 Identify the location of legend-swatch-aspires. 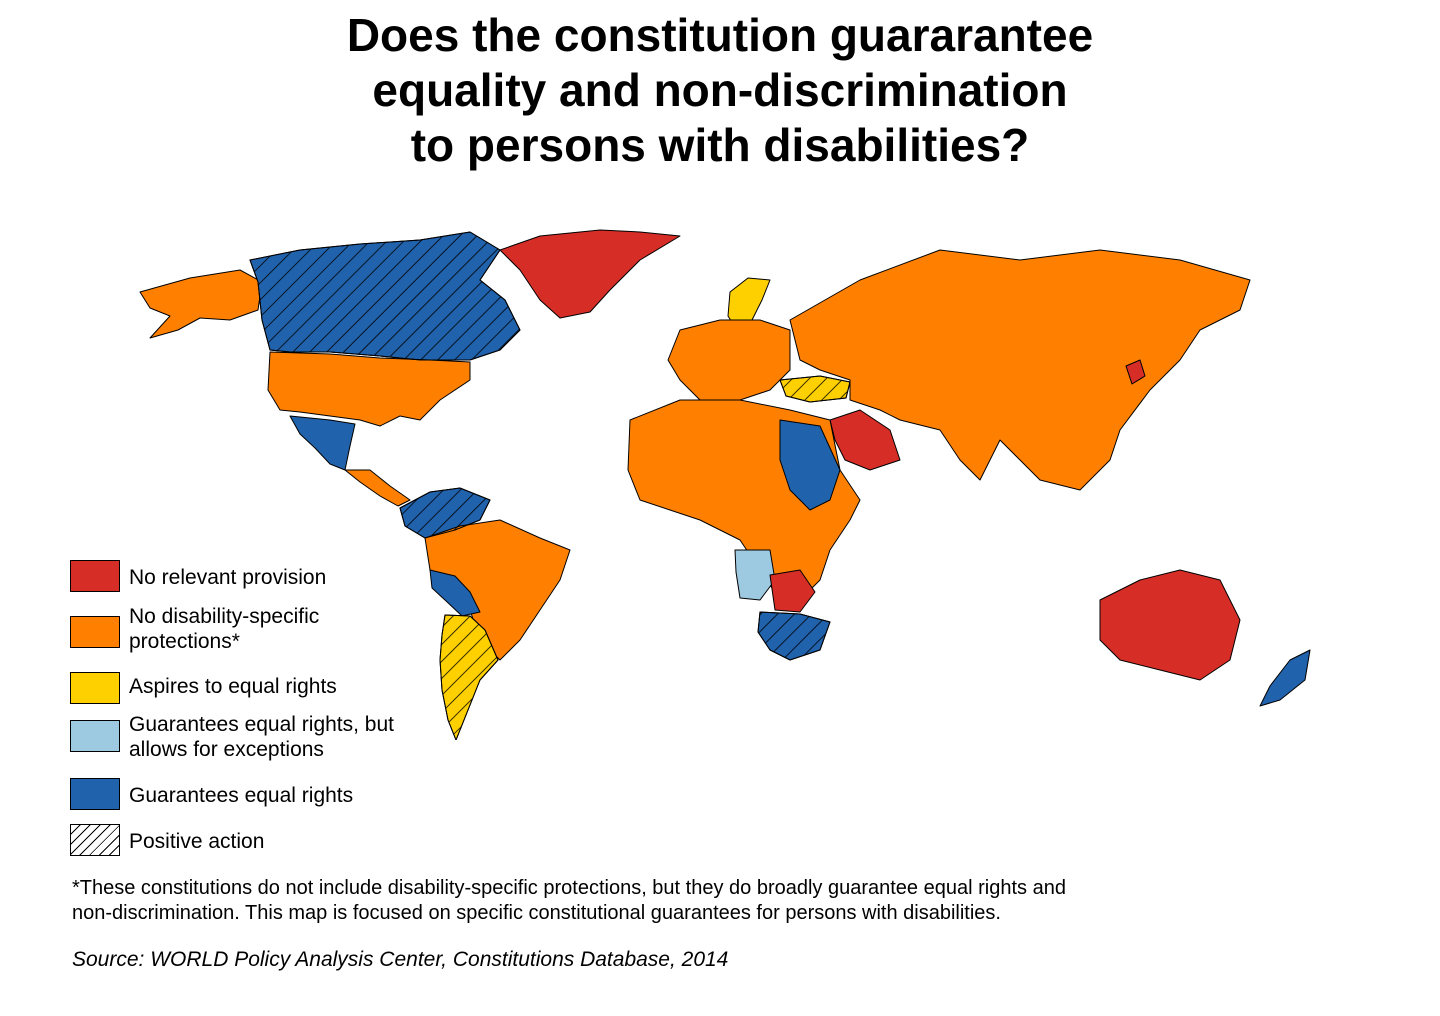
(95, 688).